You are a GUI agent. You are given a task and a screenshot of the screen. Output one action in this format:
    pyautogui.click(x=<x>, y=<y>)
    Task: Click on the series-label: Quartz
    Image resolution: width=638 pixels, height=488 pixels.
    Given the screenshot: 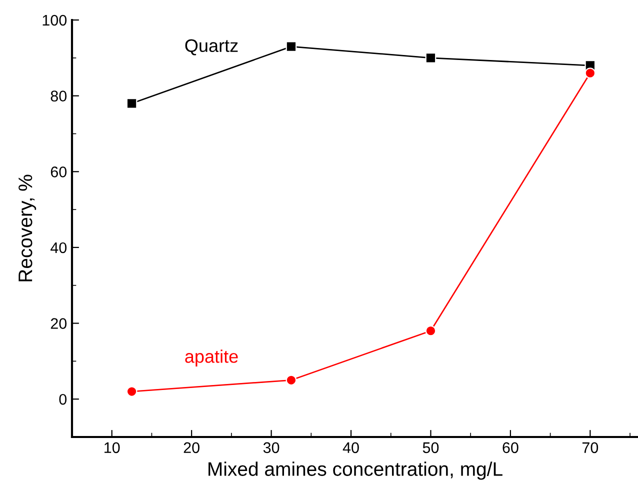 What is the action you would take?
    pyautogui.click(x=211, y=47)
    